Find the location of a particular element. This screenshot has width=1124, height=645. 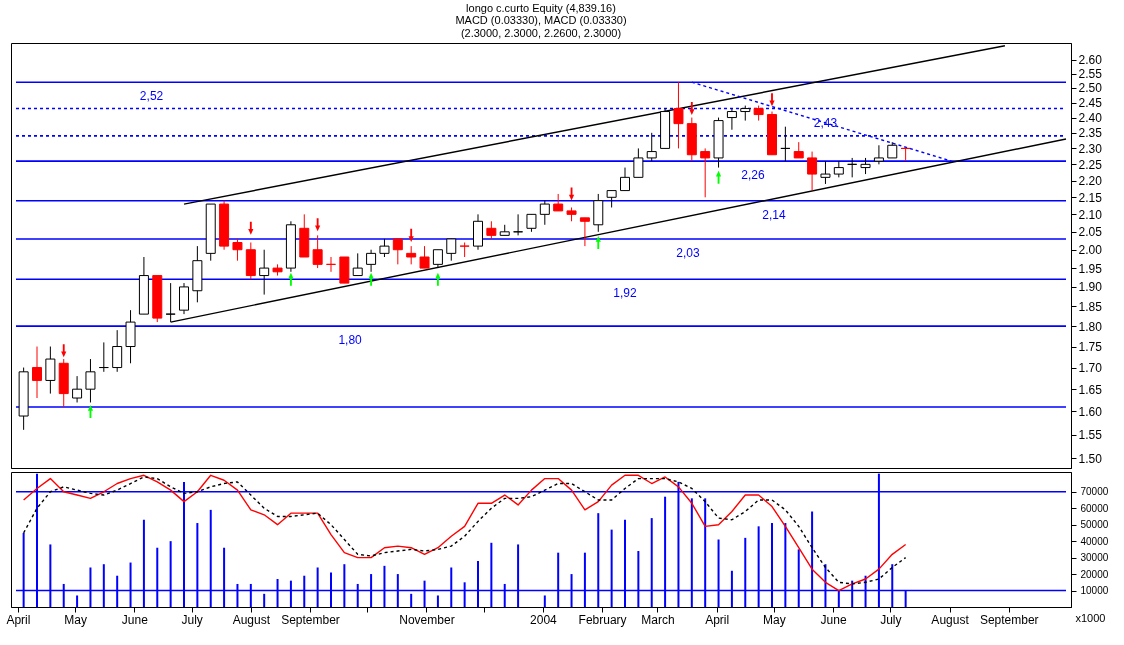

y-tick-label: 10000 is located at coordinates (1094, 591).